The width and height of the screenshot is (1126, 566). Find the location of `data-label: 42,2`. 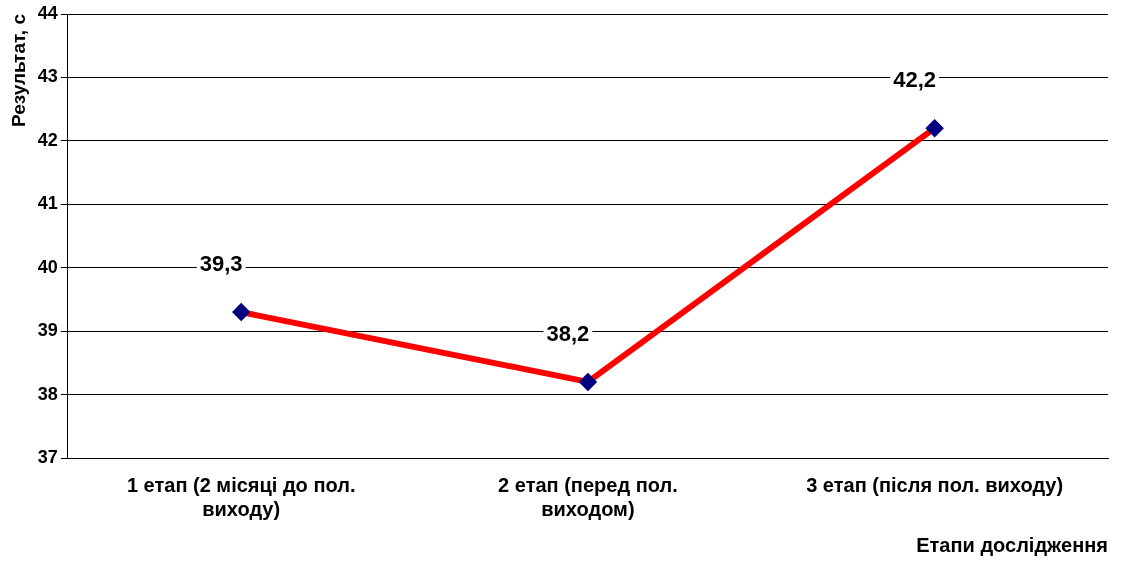

data-label: 42,2 is located at coordinates (915, 80).